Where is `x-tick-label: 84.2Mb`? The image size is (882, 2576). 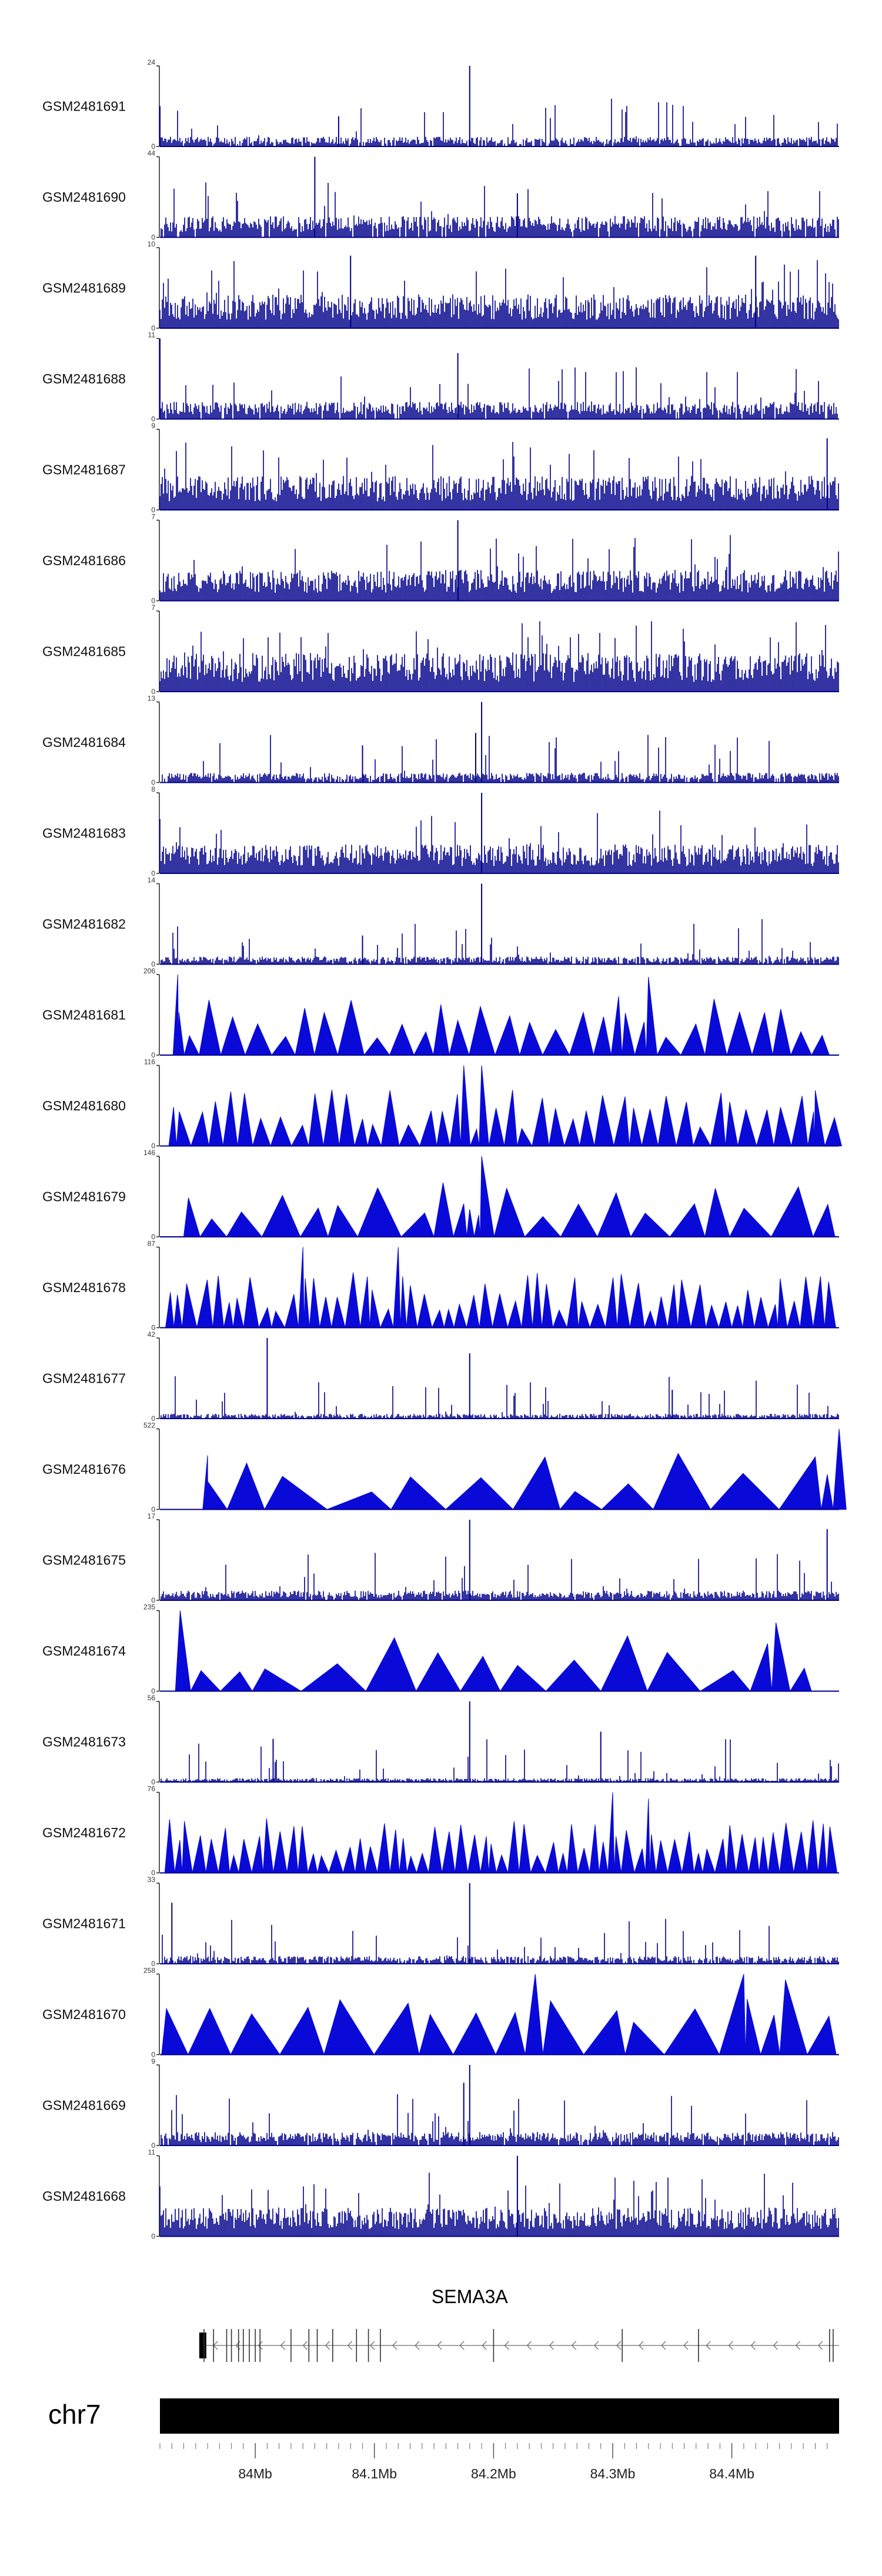 x-tick-label: 84.2Mb is located at coordinates (493, 2473).